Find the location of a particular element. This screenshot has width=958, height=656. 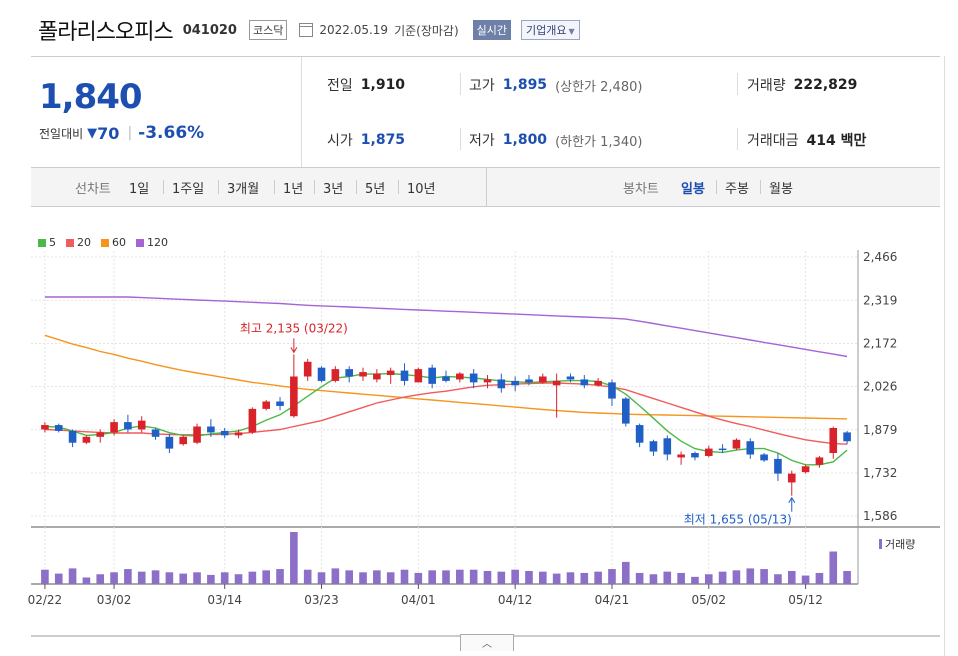

amount-label: 거래대금 is located at coordinates (773, 141).